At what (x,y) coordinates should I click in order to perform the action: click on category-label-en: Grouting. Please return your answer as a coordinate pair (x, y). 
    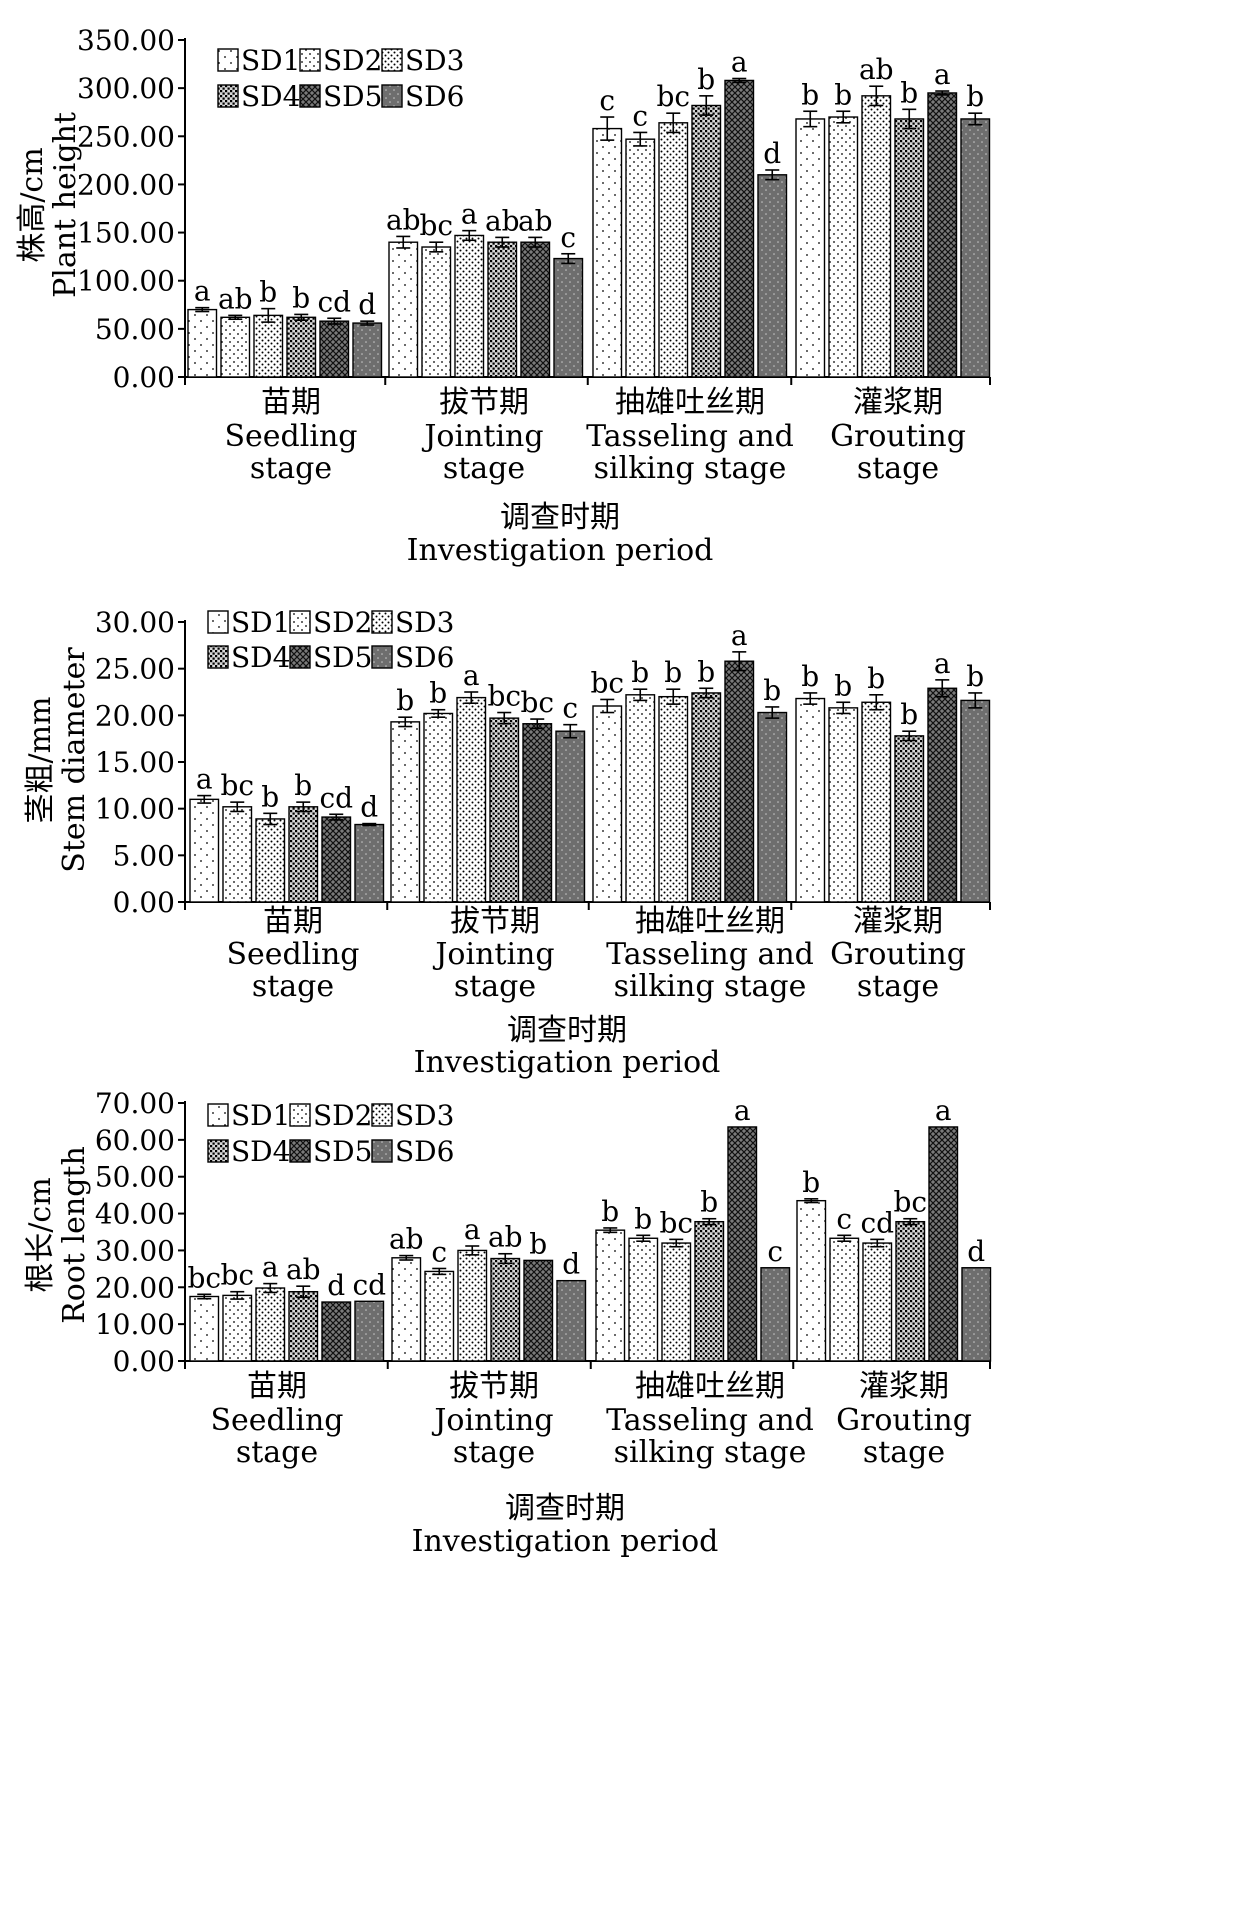
    Looking at the image, I should click on (904, 1420).